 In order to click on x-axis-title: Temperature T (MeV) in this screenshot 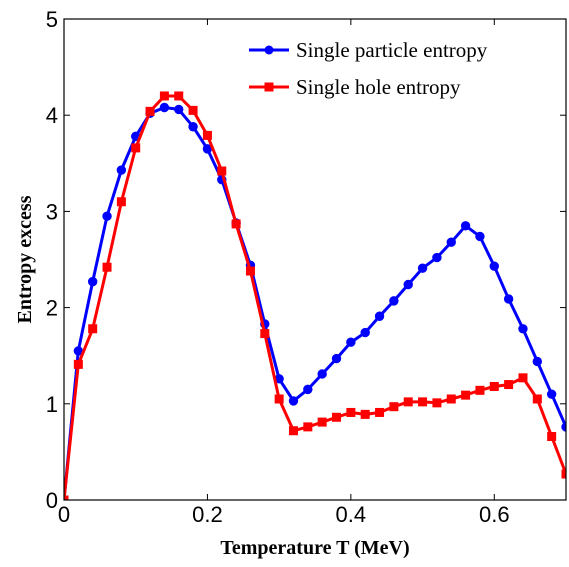, I will do `click(314, 548)`.